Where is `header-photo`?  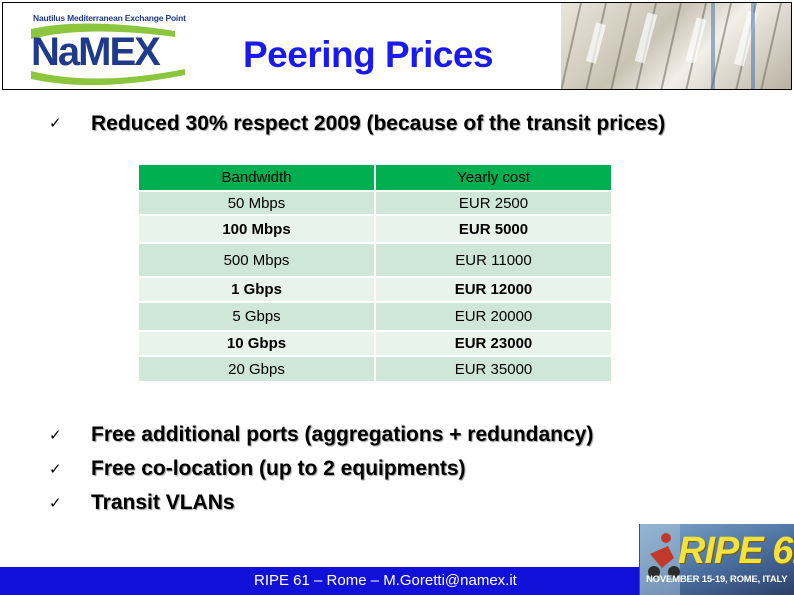
header-photo is located at coordinates (676, 46).